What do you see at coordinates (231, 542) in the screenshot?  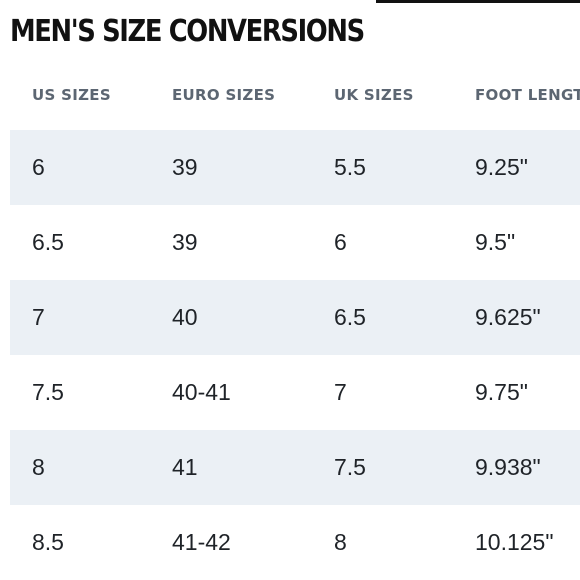 I see `cell-euro: 41-42` at bounding box center [231, 542].